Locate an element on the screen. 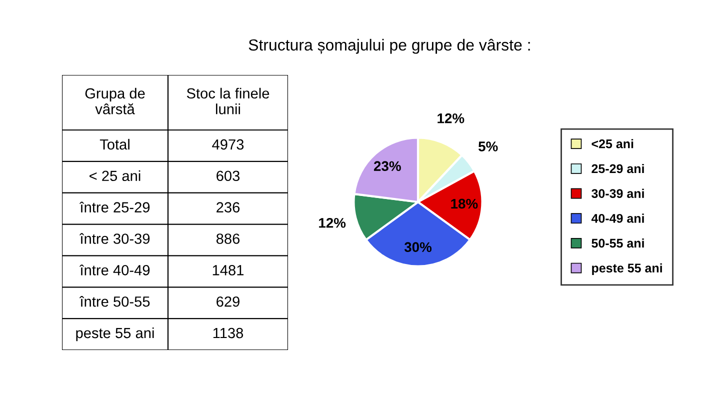 The width and height of the screenshot is (715, 403). text: 4973 is located at coordinates (228, 144).